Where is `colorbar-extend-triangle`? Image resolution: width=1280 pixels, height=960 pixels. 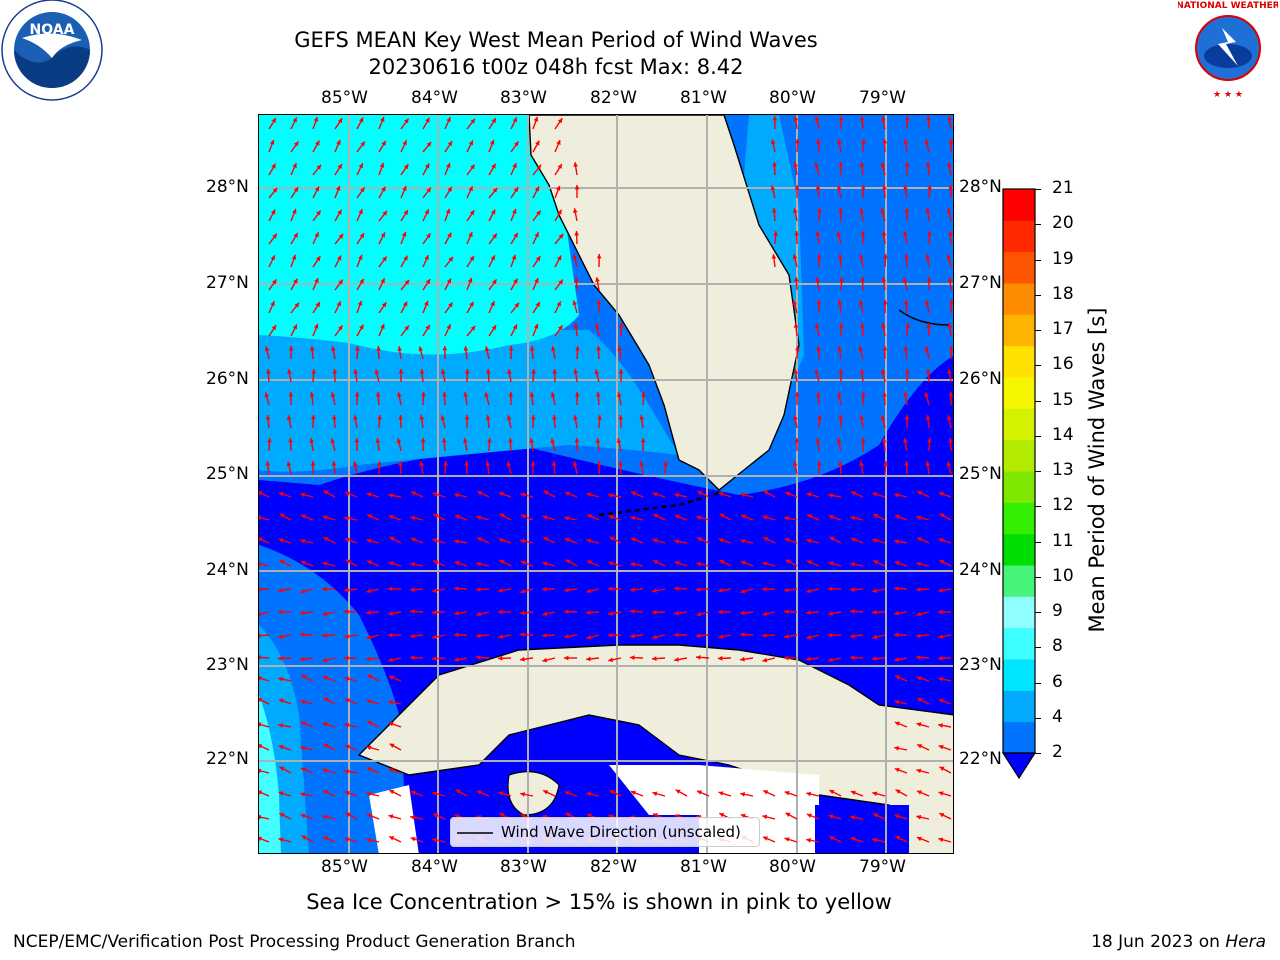
colorbar-extend-triangle is located at coordinates (1019, 766).